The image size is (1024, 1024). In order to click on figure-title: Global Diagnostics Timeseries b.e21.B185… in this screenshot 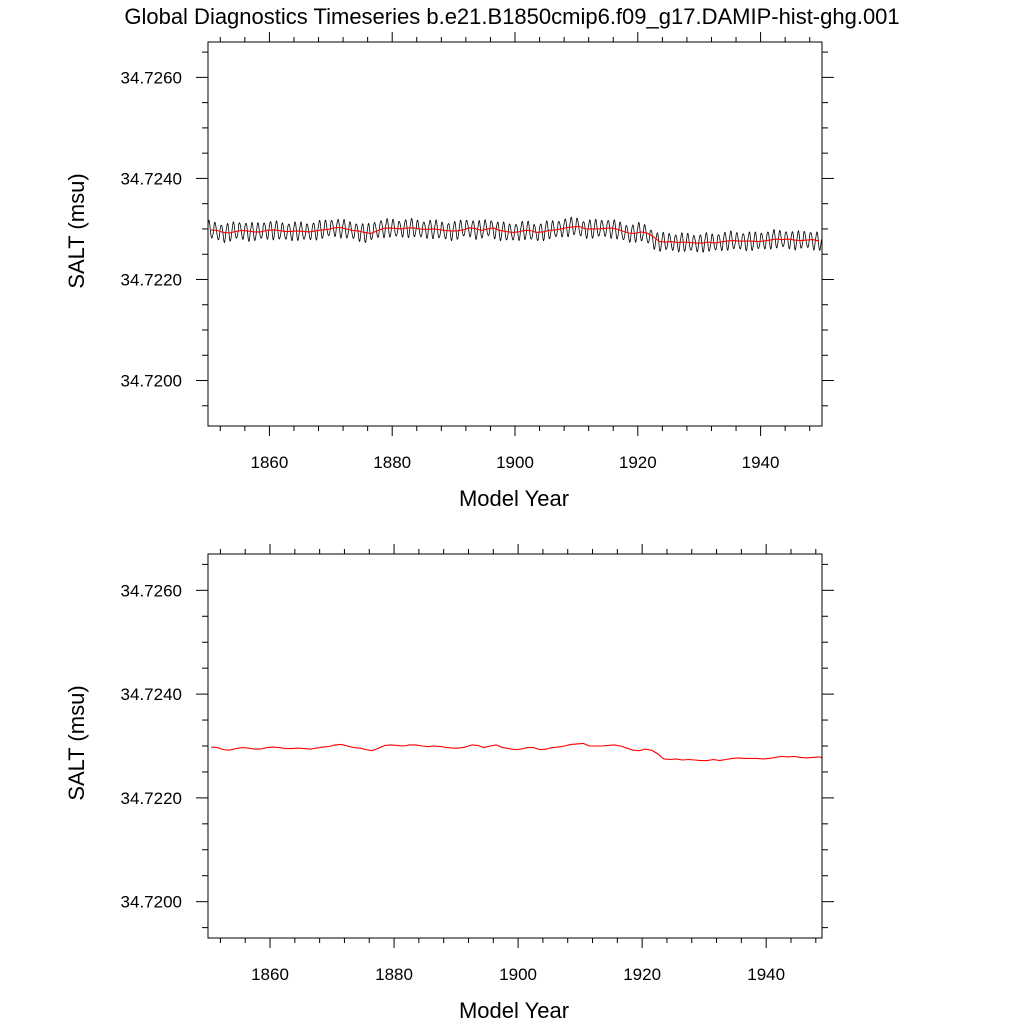, I will do `click(511, 16)`.